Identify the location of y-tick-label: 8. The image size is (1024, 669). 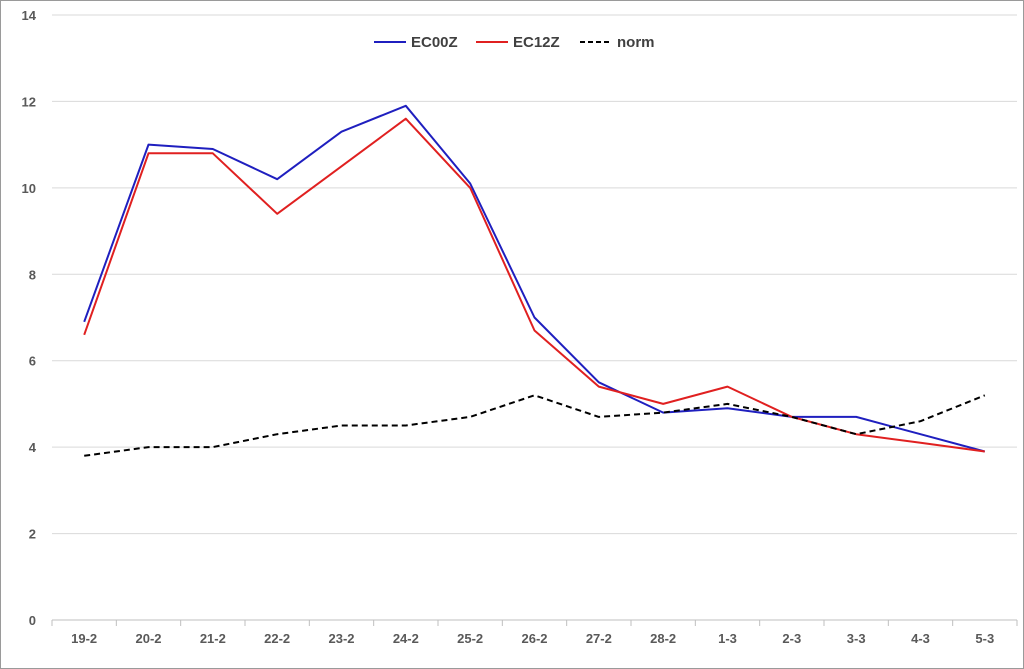
(32, 274).